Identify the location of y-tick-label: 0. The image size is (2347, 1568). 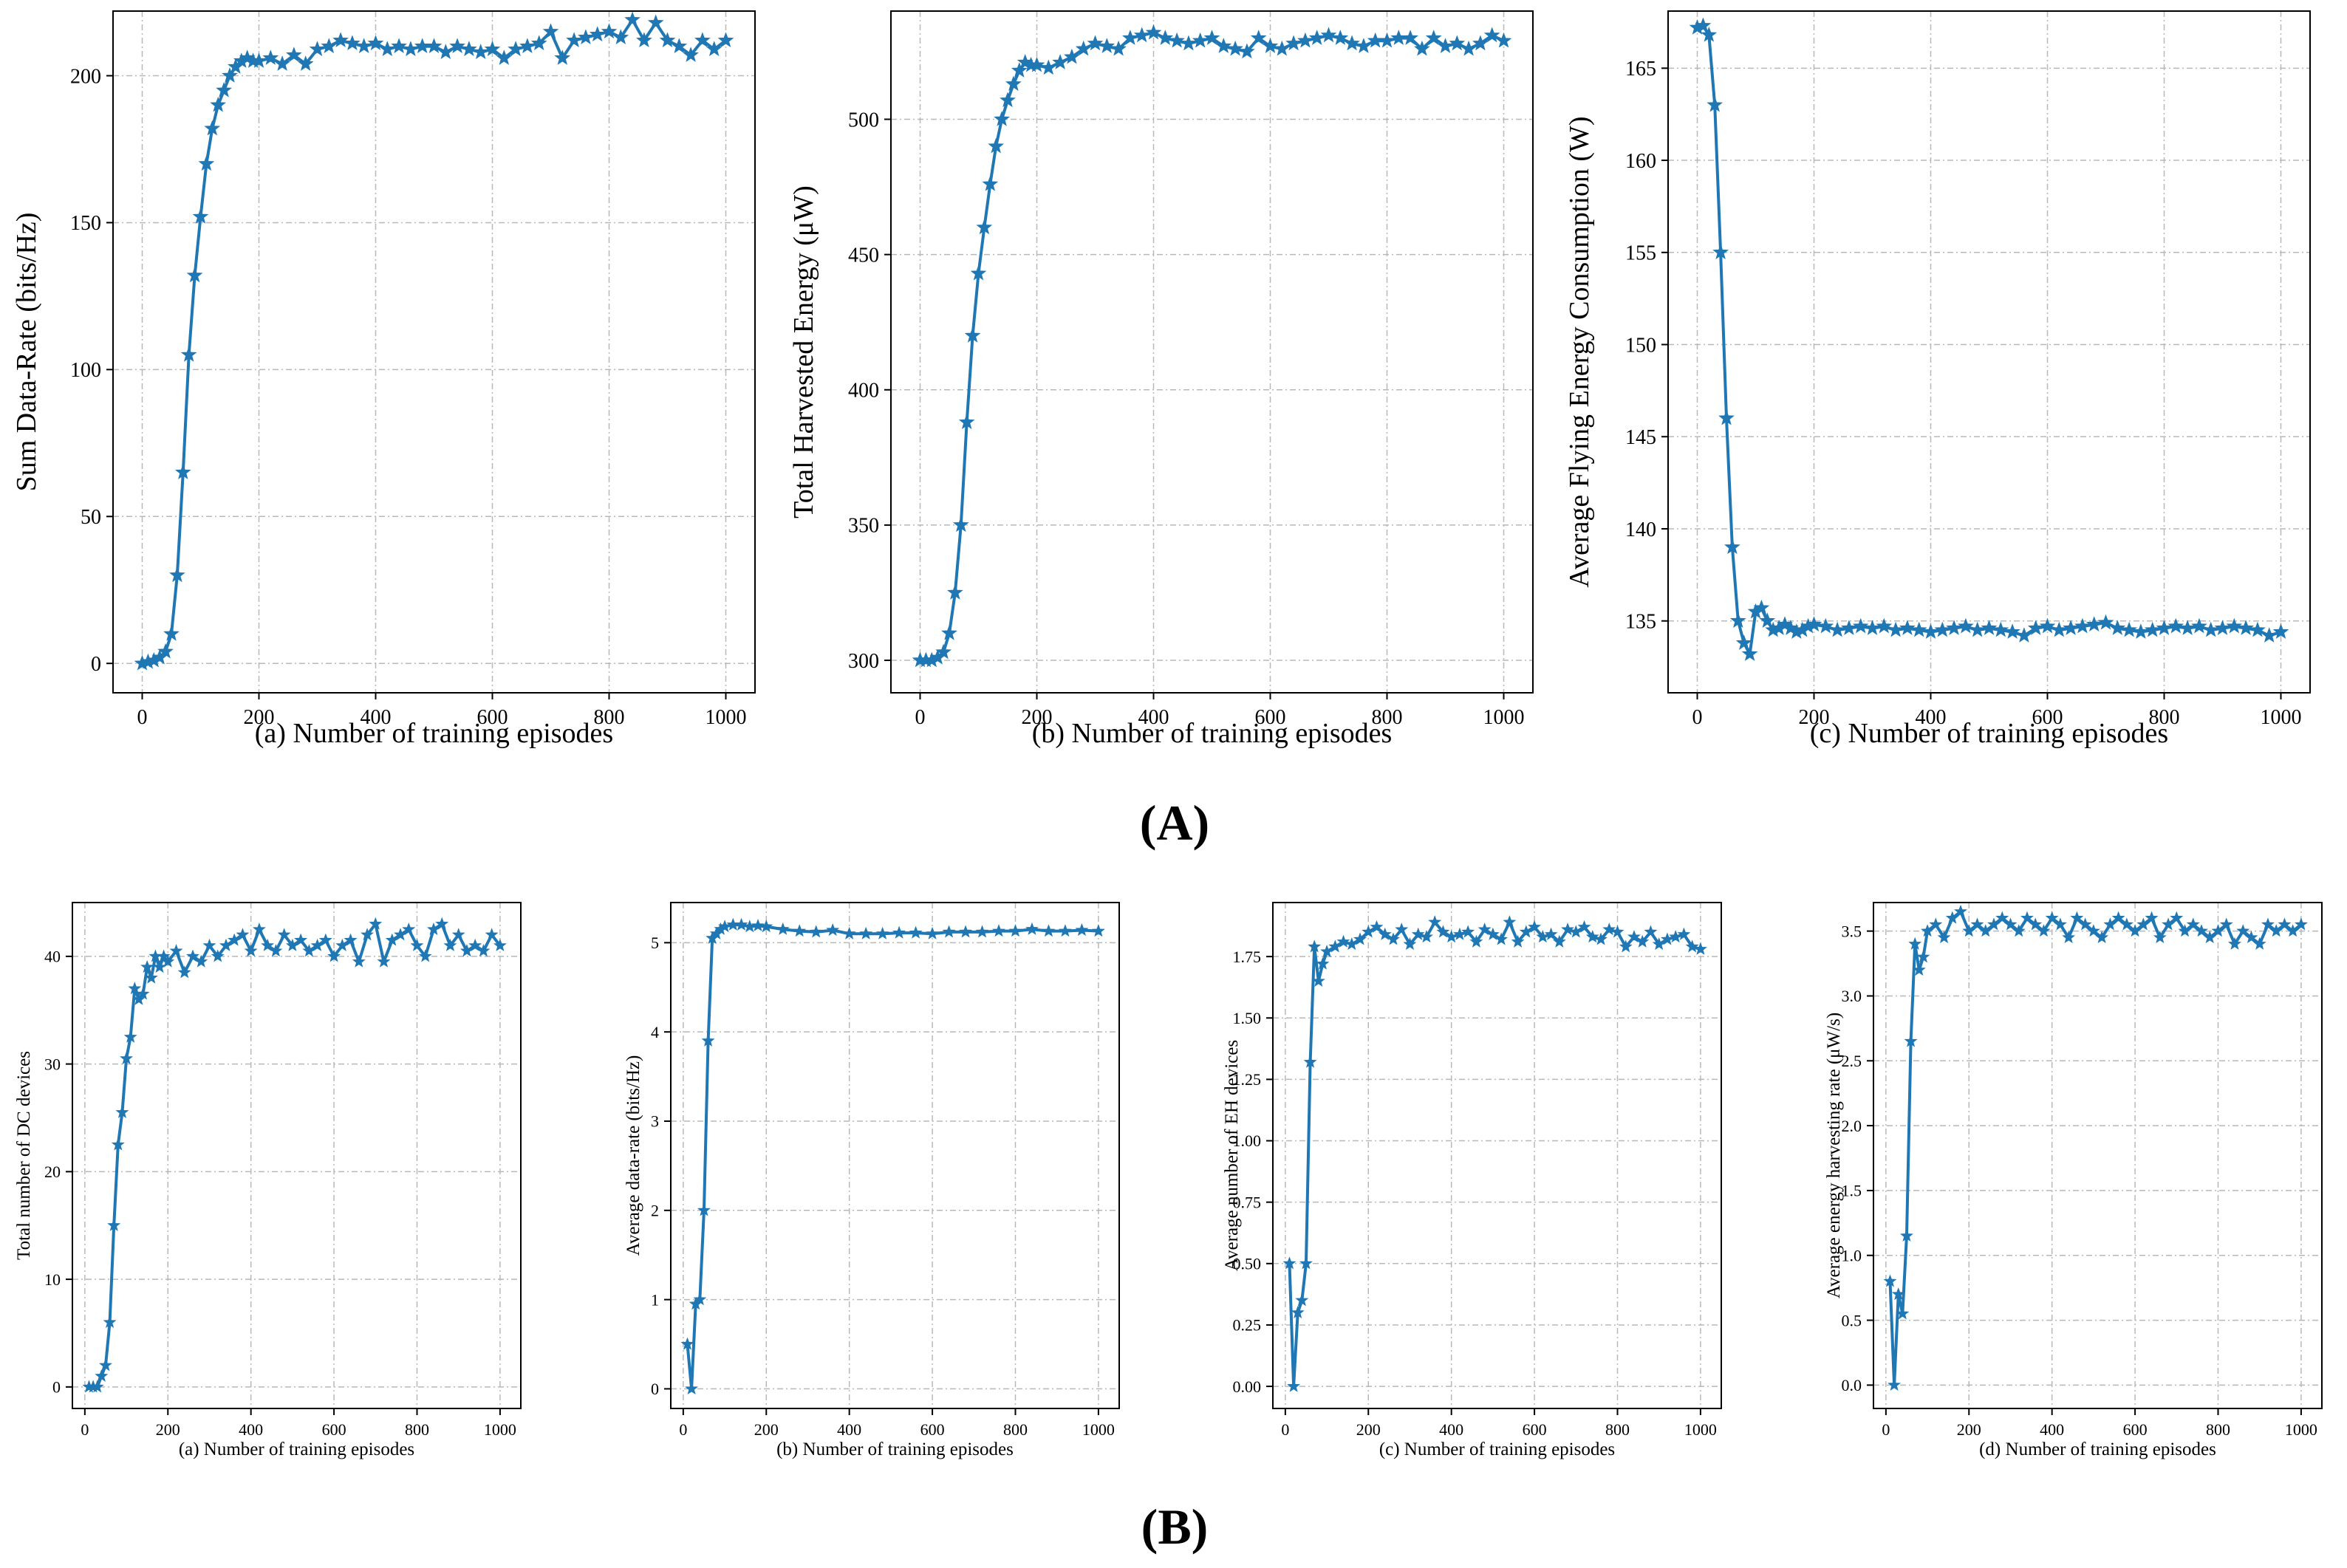
(96, 664).